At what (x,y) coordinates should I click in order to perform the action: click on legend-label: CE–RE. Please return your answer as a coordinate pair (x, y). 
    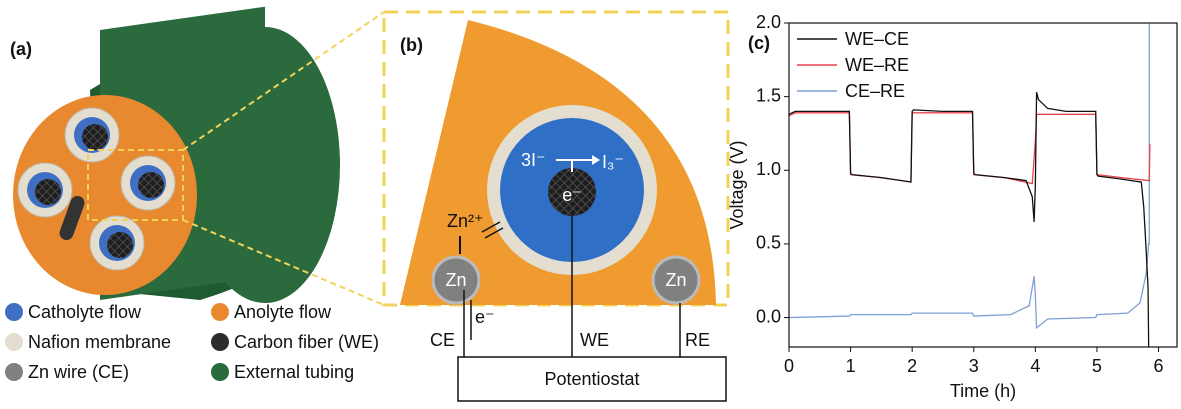
    Looking at the image, I should click on (875, 91).